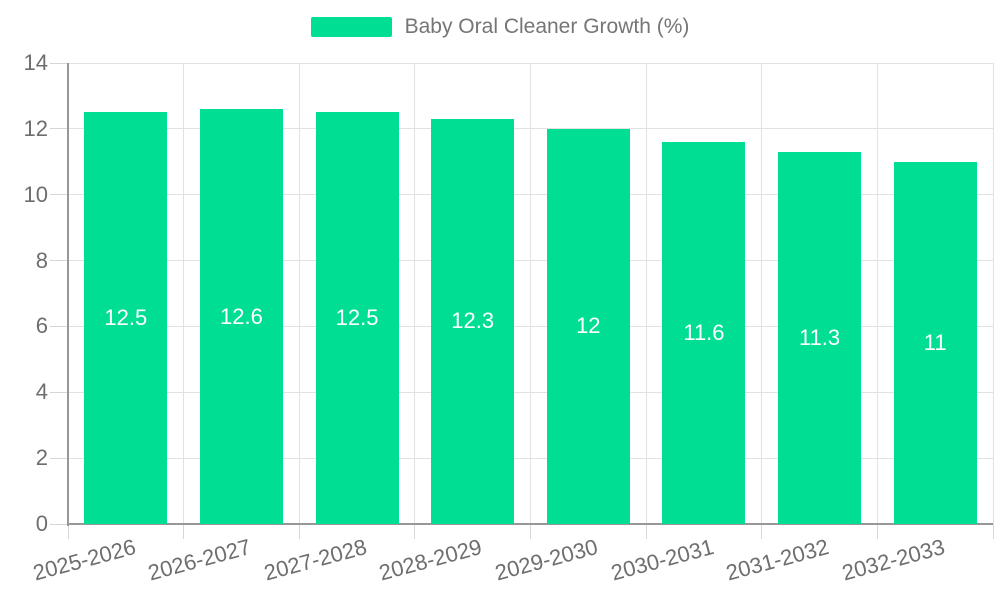  I want to click on legend: Baby Oral Cleaner Growth (%), so click(500, 27).